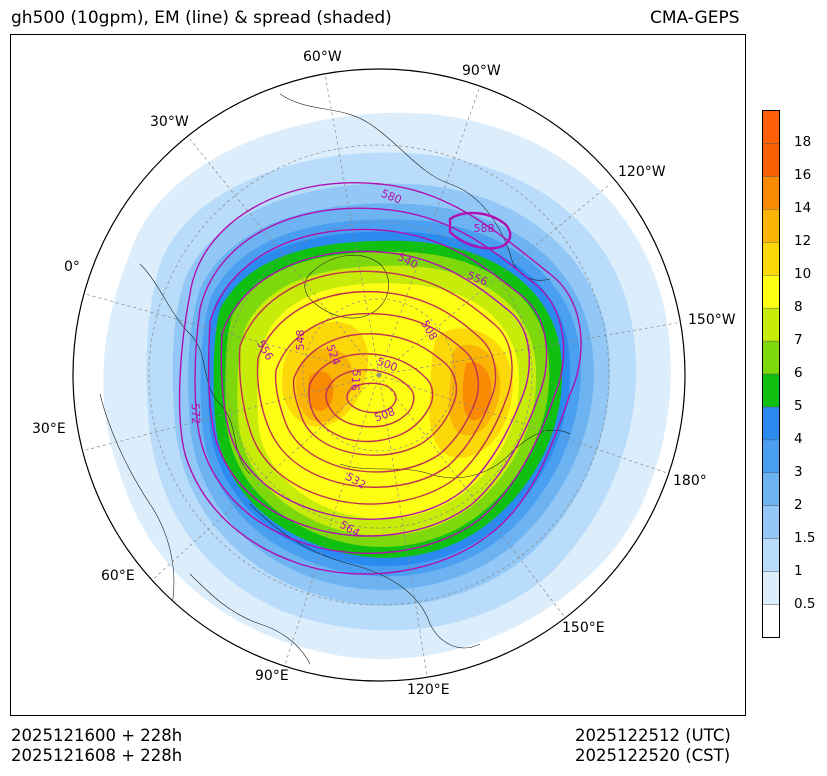  Describe the element at coordinates (695, 18) in the screenshot. I see `model-name: CMA-GEPS` at that location.